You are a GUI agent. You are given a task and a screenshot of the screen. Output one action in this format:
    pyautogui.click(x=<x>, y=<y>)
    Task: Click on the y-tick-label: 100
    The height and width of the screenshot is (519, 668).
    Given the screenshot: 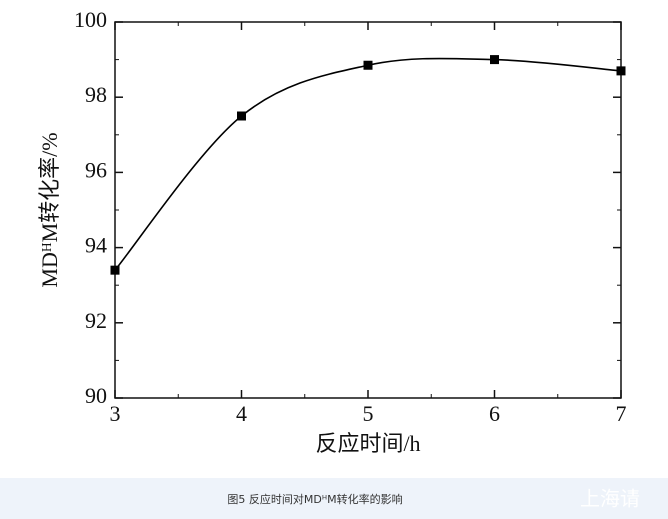 What is the action you would take?
    pyautogui.click(x=90, y=19)
    